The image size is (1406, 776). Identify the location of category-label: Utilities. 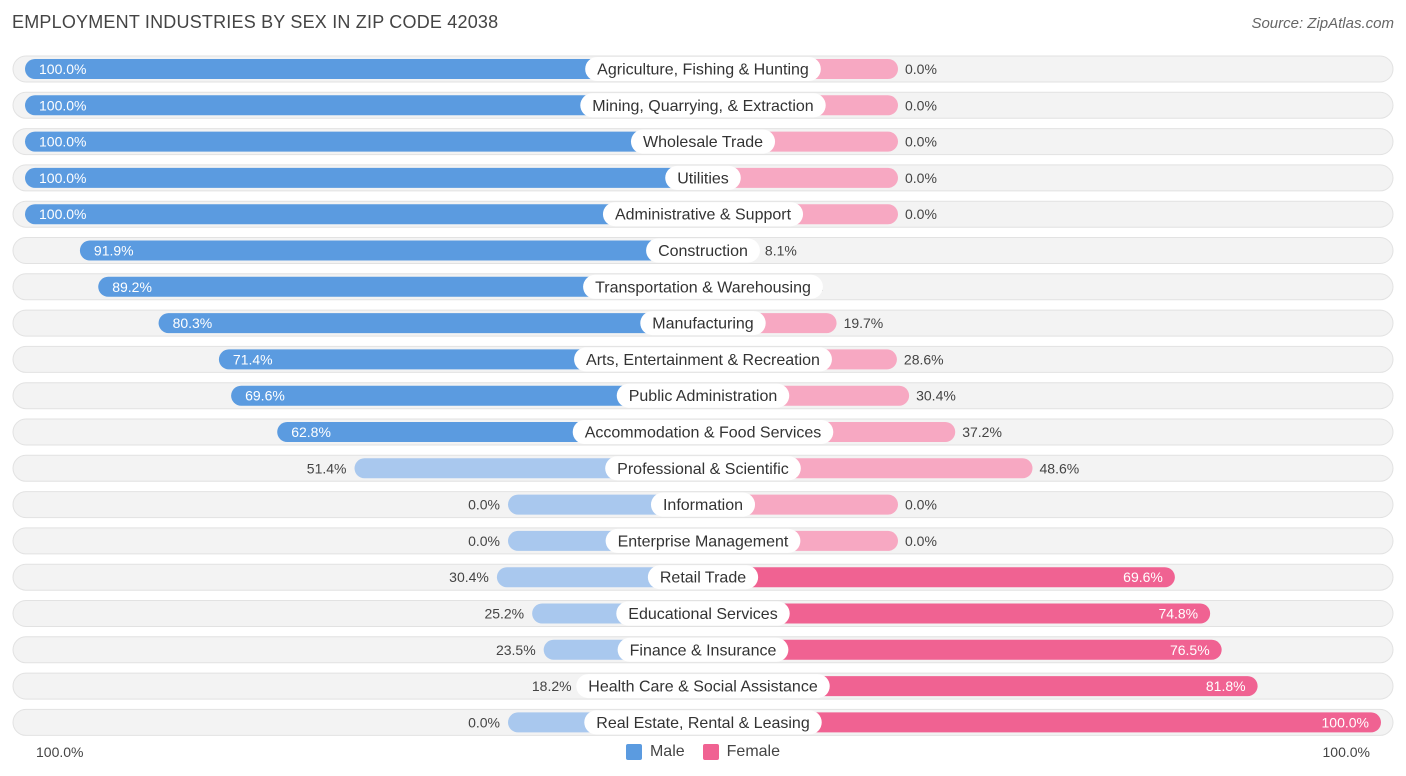
(703, 178).